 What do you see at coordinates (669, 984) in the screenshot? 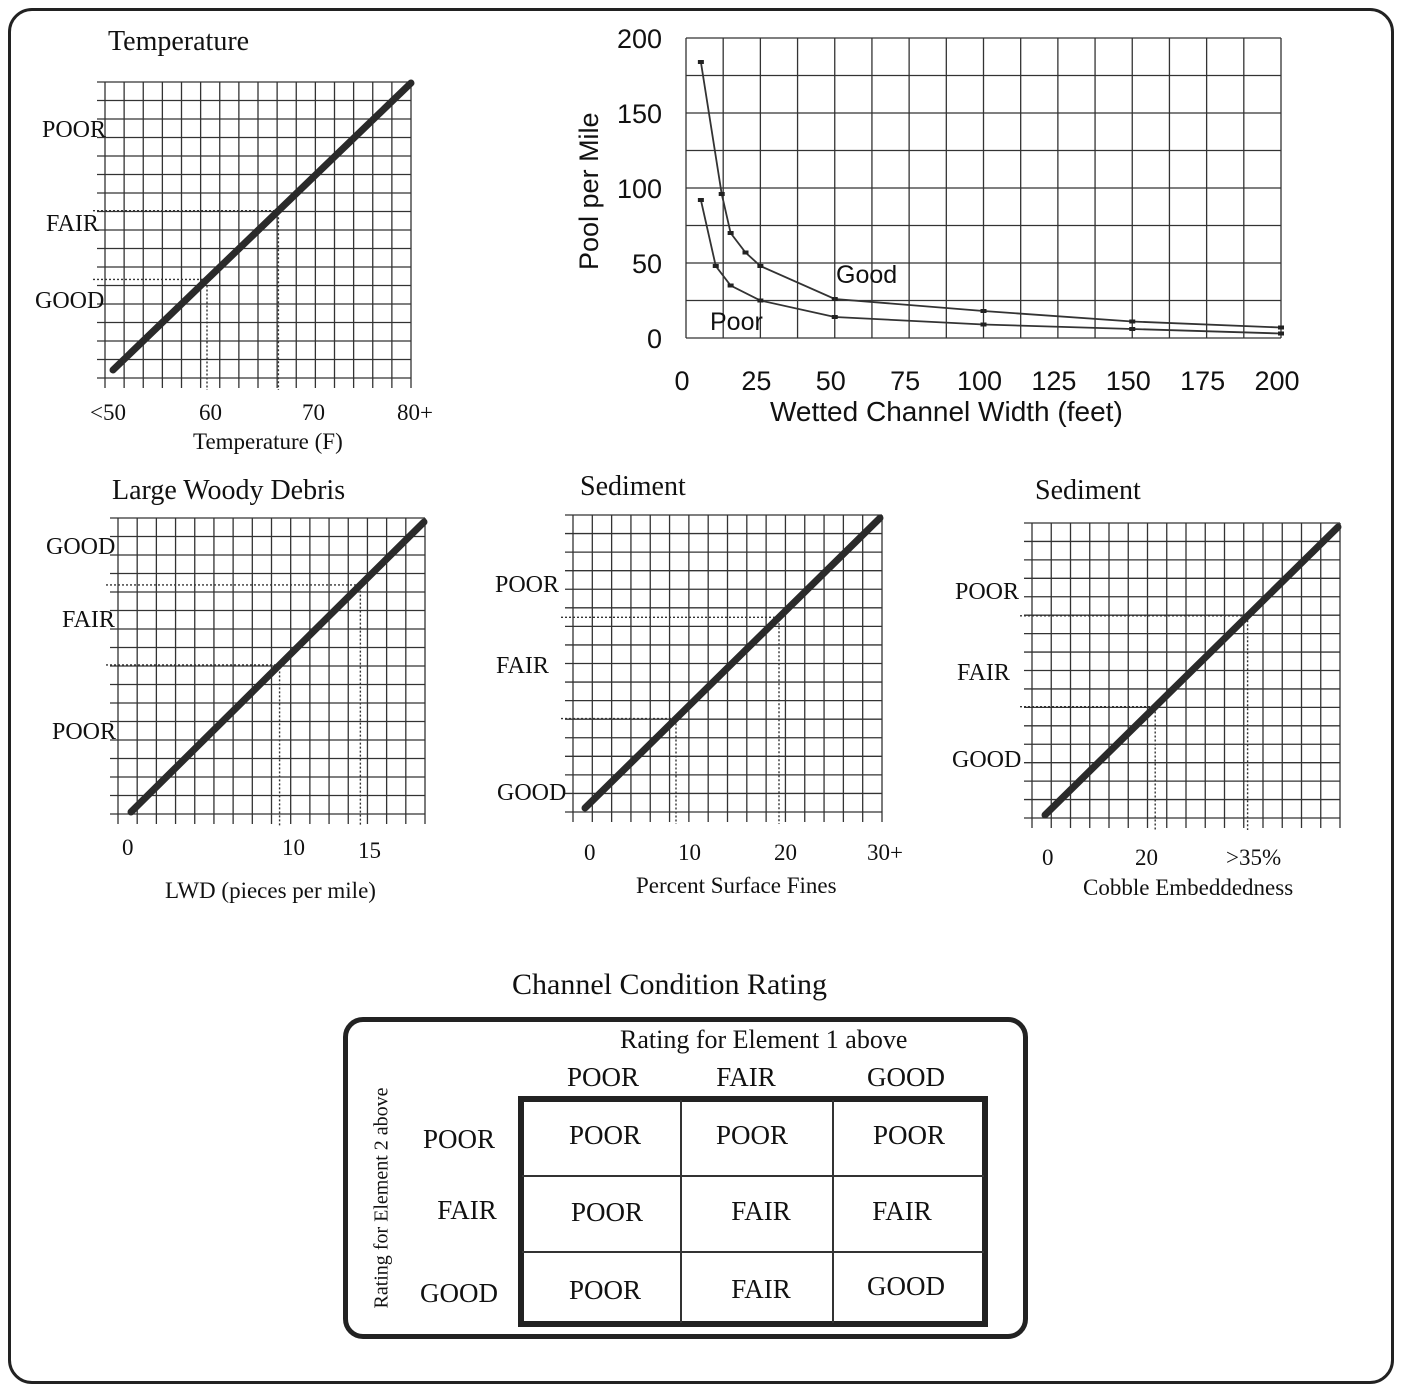
I see `matrix-title: Channel Condition Rating` at bounding box center [669, 984].